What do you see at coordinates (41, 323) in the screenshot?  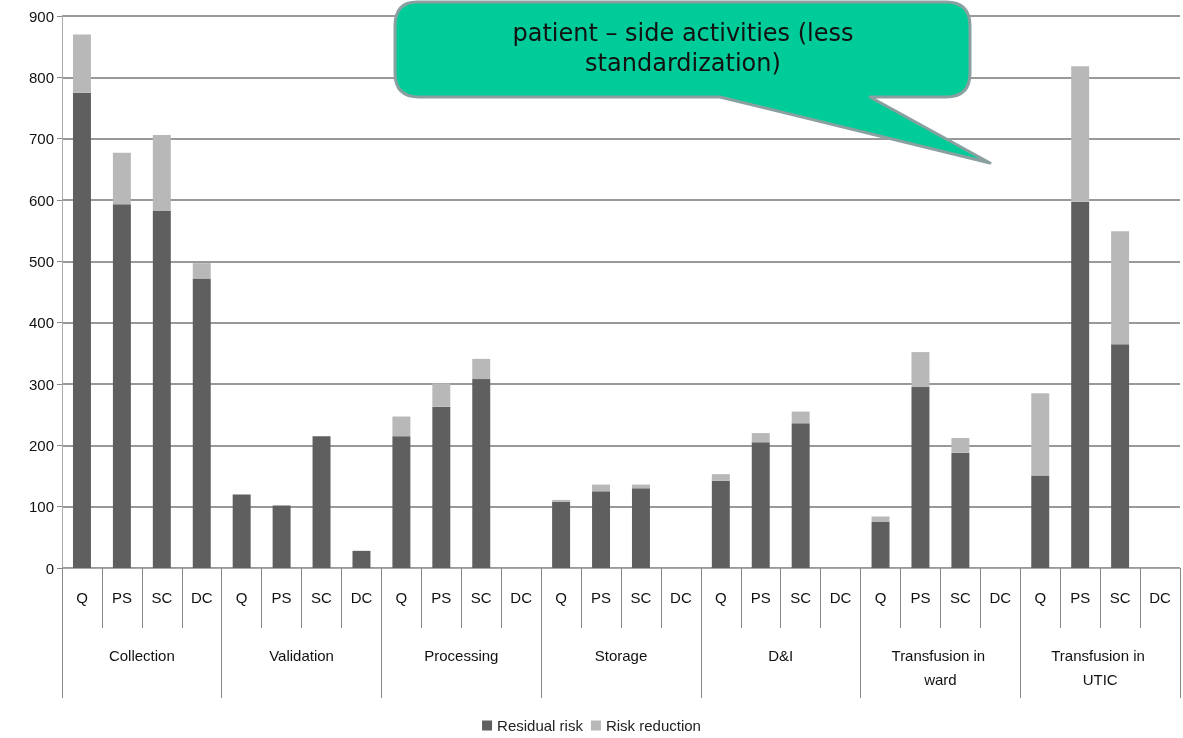 I see `y-tick-label: 400` at bounding box center [41, 323].